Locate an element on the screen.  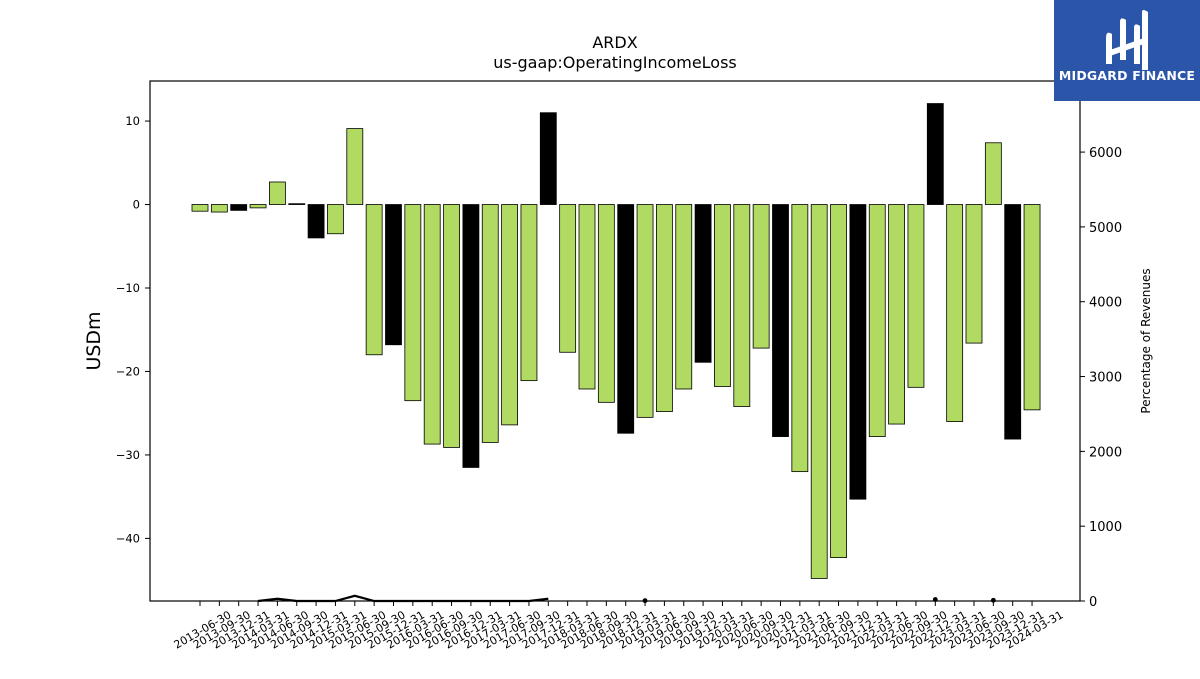
y2-tick-label: 5000 is located at coordinates (1105, 228).